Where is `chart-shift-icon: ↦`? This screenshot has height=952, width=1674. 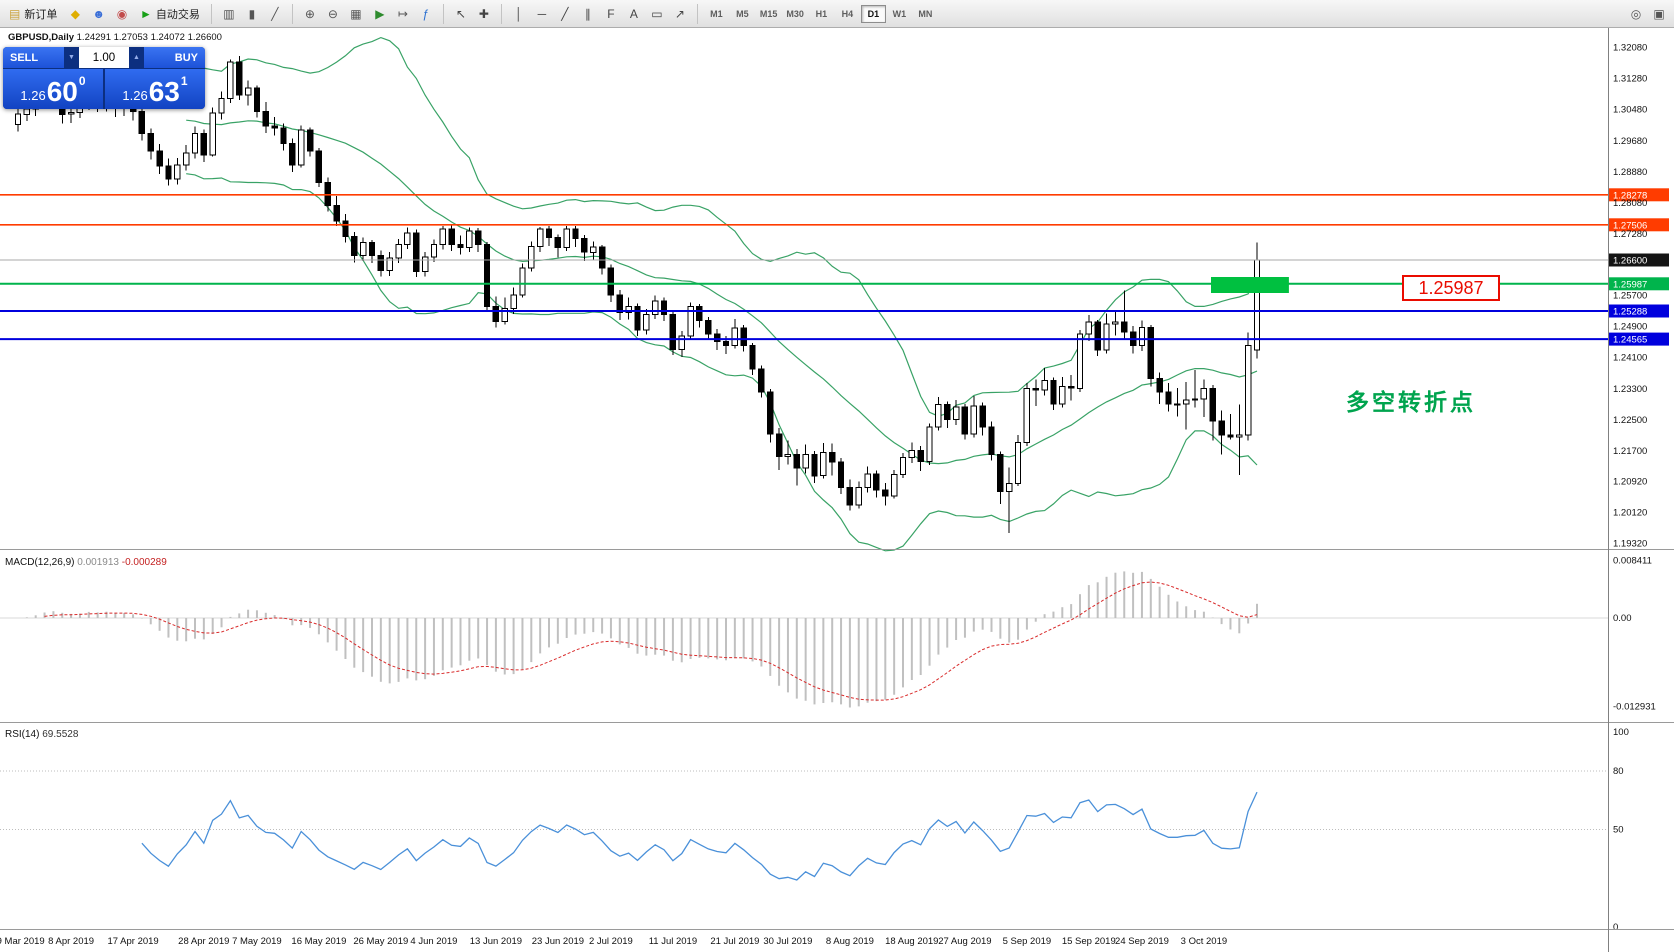 chart-shift-icon: ↦ is located at coordinates (402, 13).